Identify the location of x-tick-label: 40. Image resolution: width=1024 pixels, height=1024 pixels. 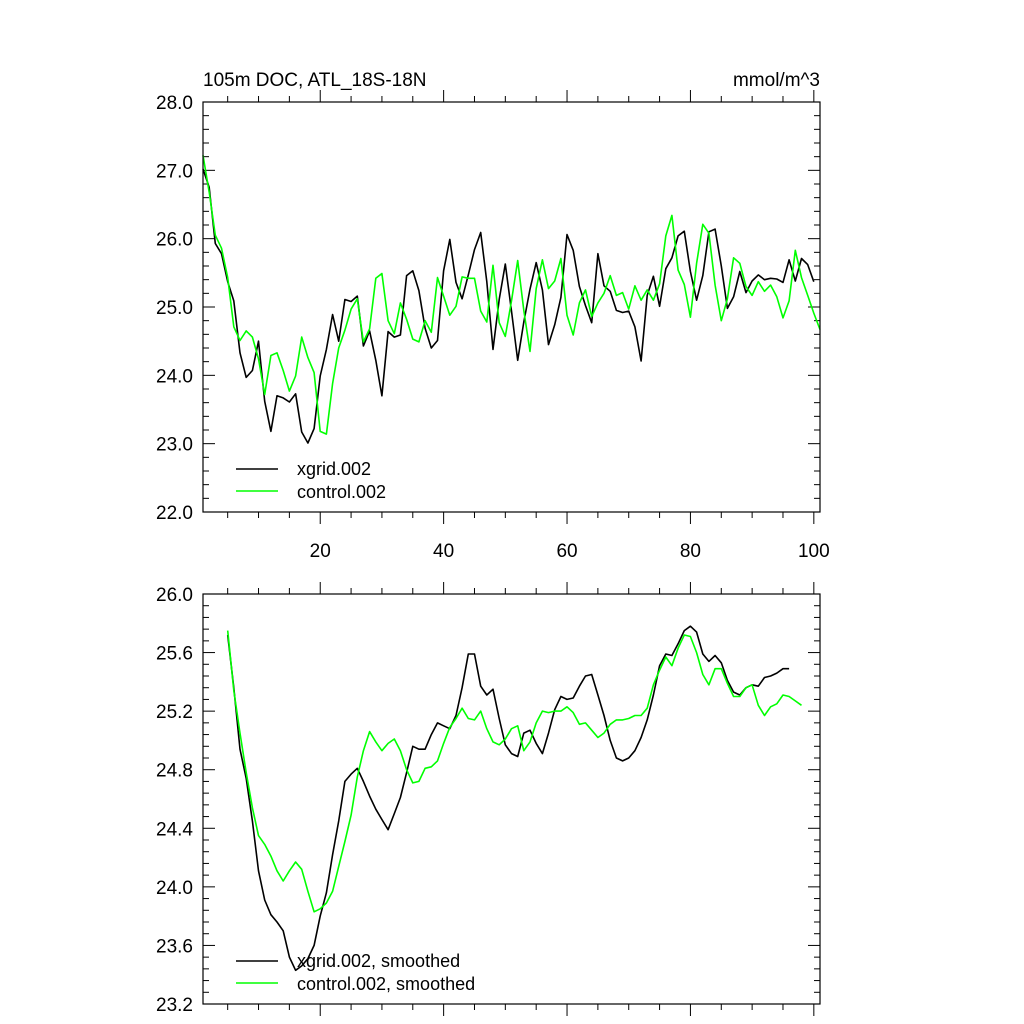
(443, 551).